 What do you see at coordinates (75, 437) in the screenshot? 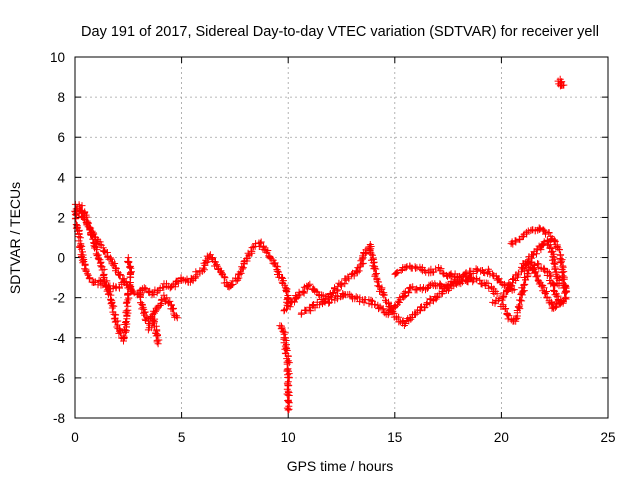
I see `x-tick-label: 0` at bounding box center [75, 437].